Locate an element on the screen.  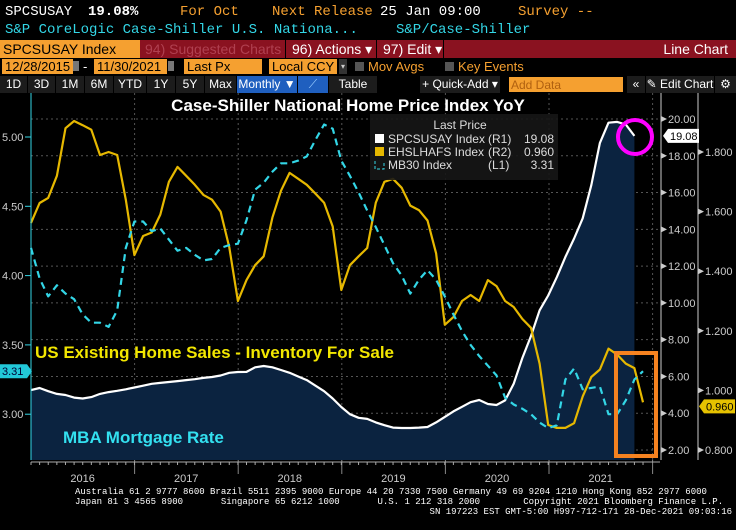
r1-tick-label: 8.00 is located at coordinates (678, 341).